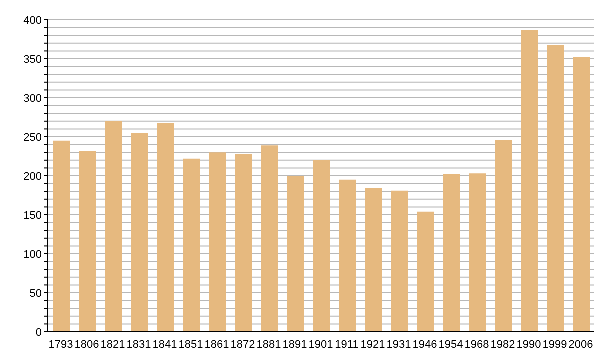 The image size is (600, 360). I want to click on x-tick-label: 1901, so click(321, 344).